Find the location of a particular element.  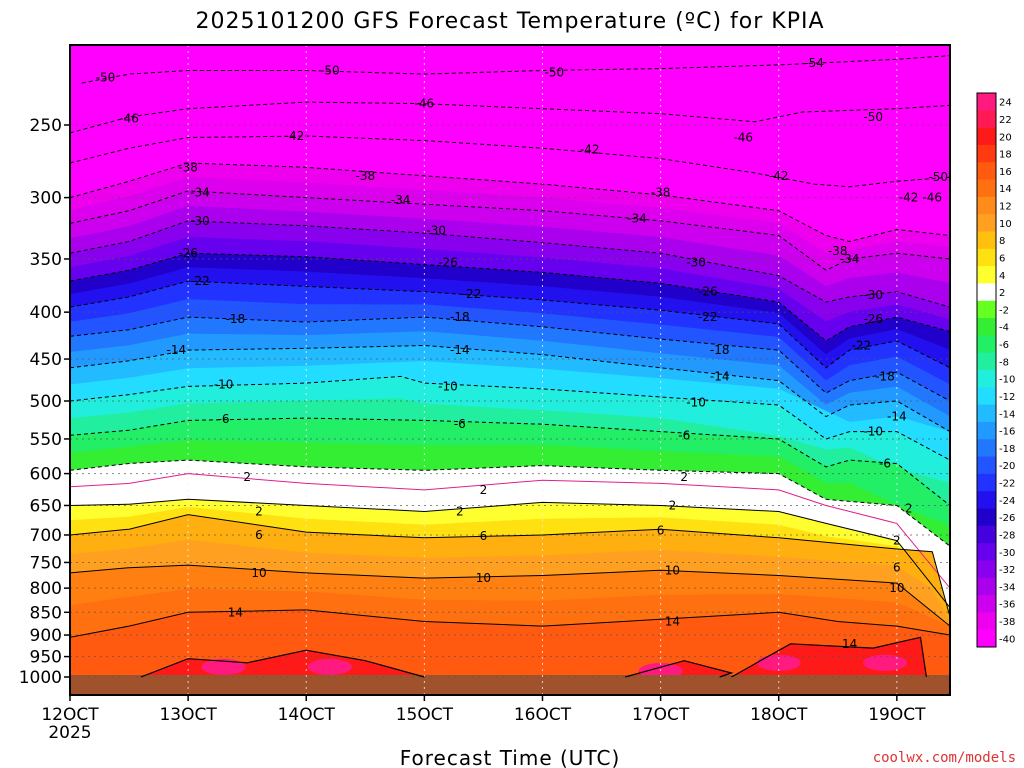

y-tick-label-500: 500 is located at coordinates (46, 402).